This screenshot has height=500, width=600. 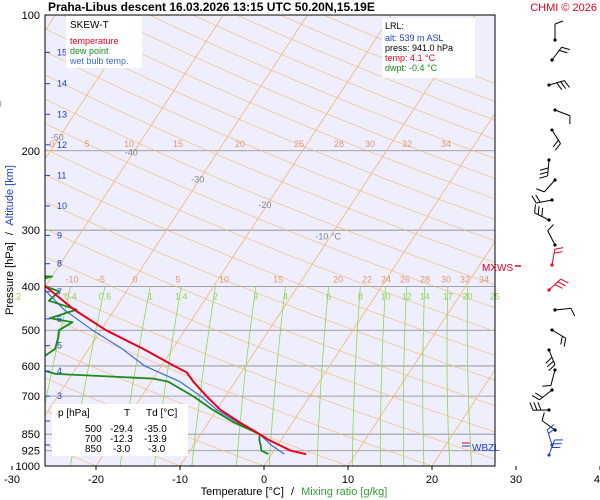 What do you see at coordinates (155, 429) in the screenshot?
I see `table-row-500-td: -35.0` at bounding box center [155, 429].